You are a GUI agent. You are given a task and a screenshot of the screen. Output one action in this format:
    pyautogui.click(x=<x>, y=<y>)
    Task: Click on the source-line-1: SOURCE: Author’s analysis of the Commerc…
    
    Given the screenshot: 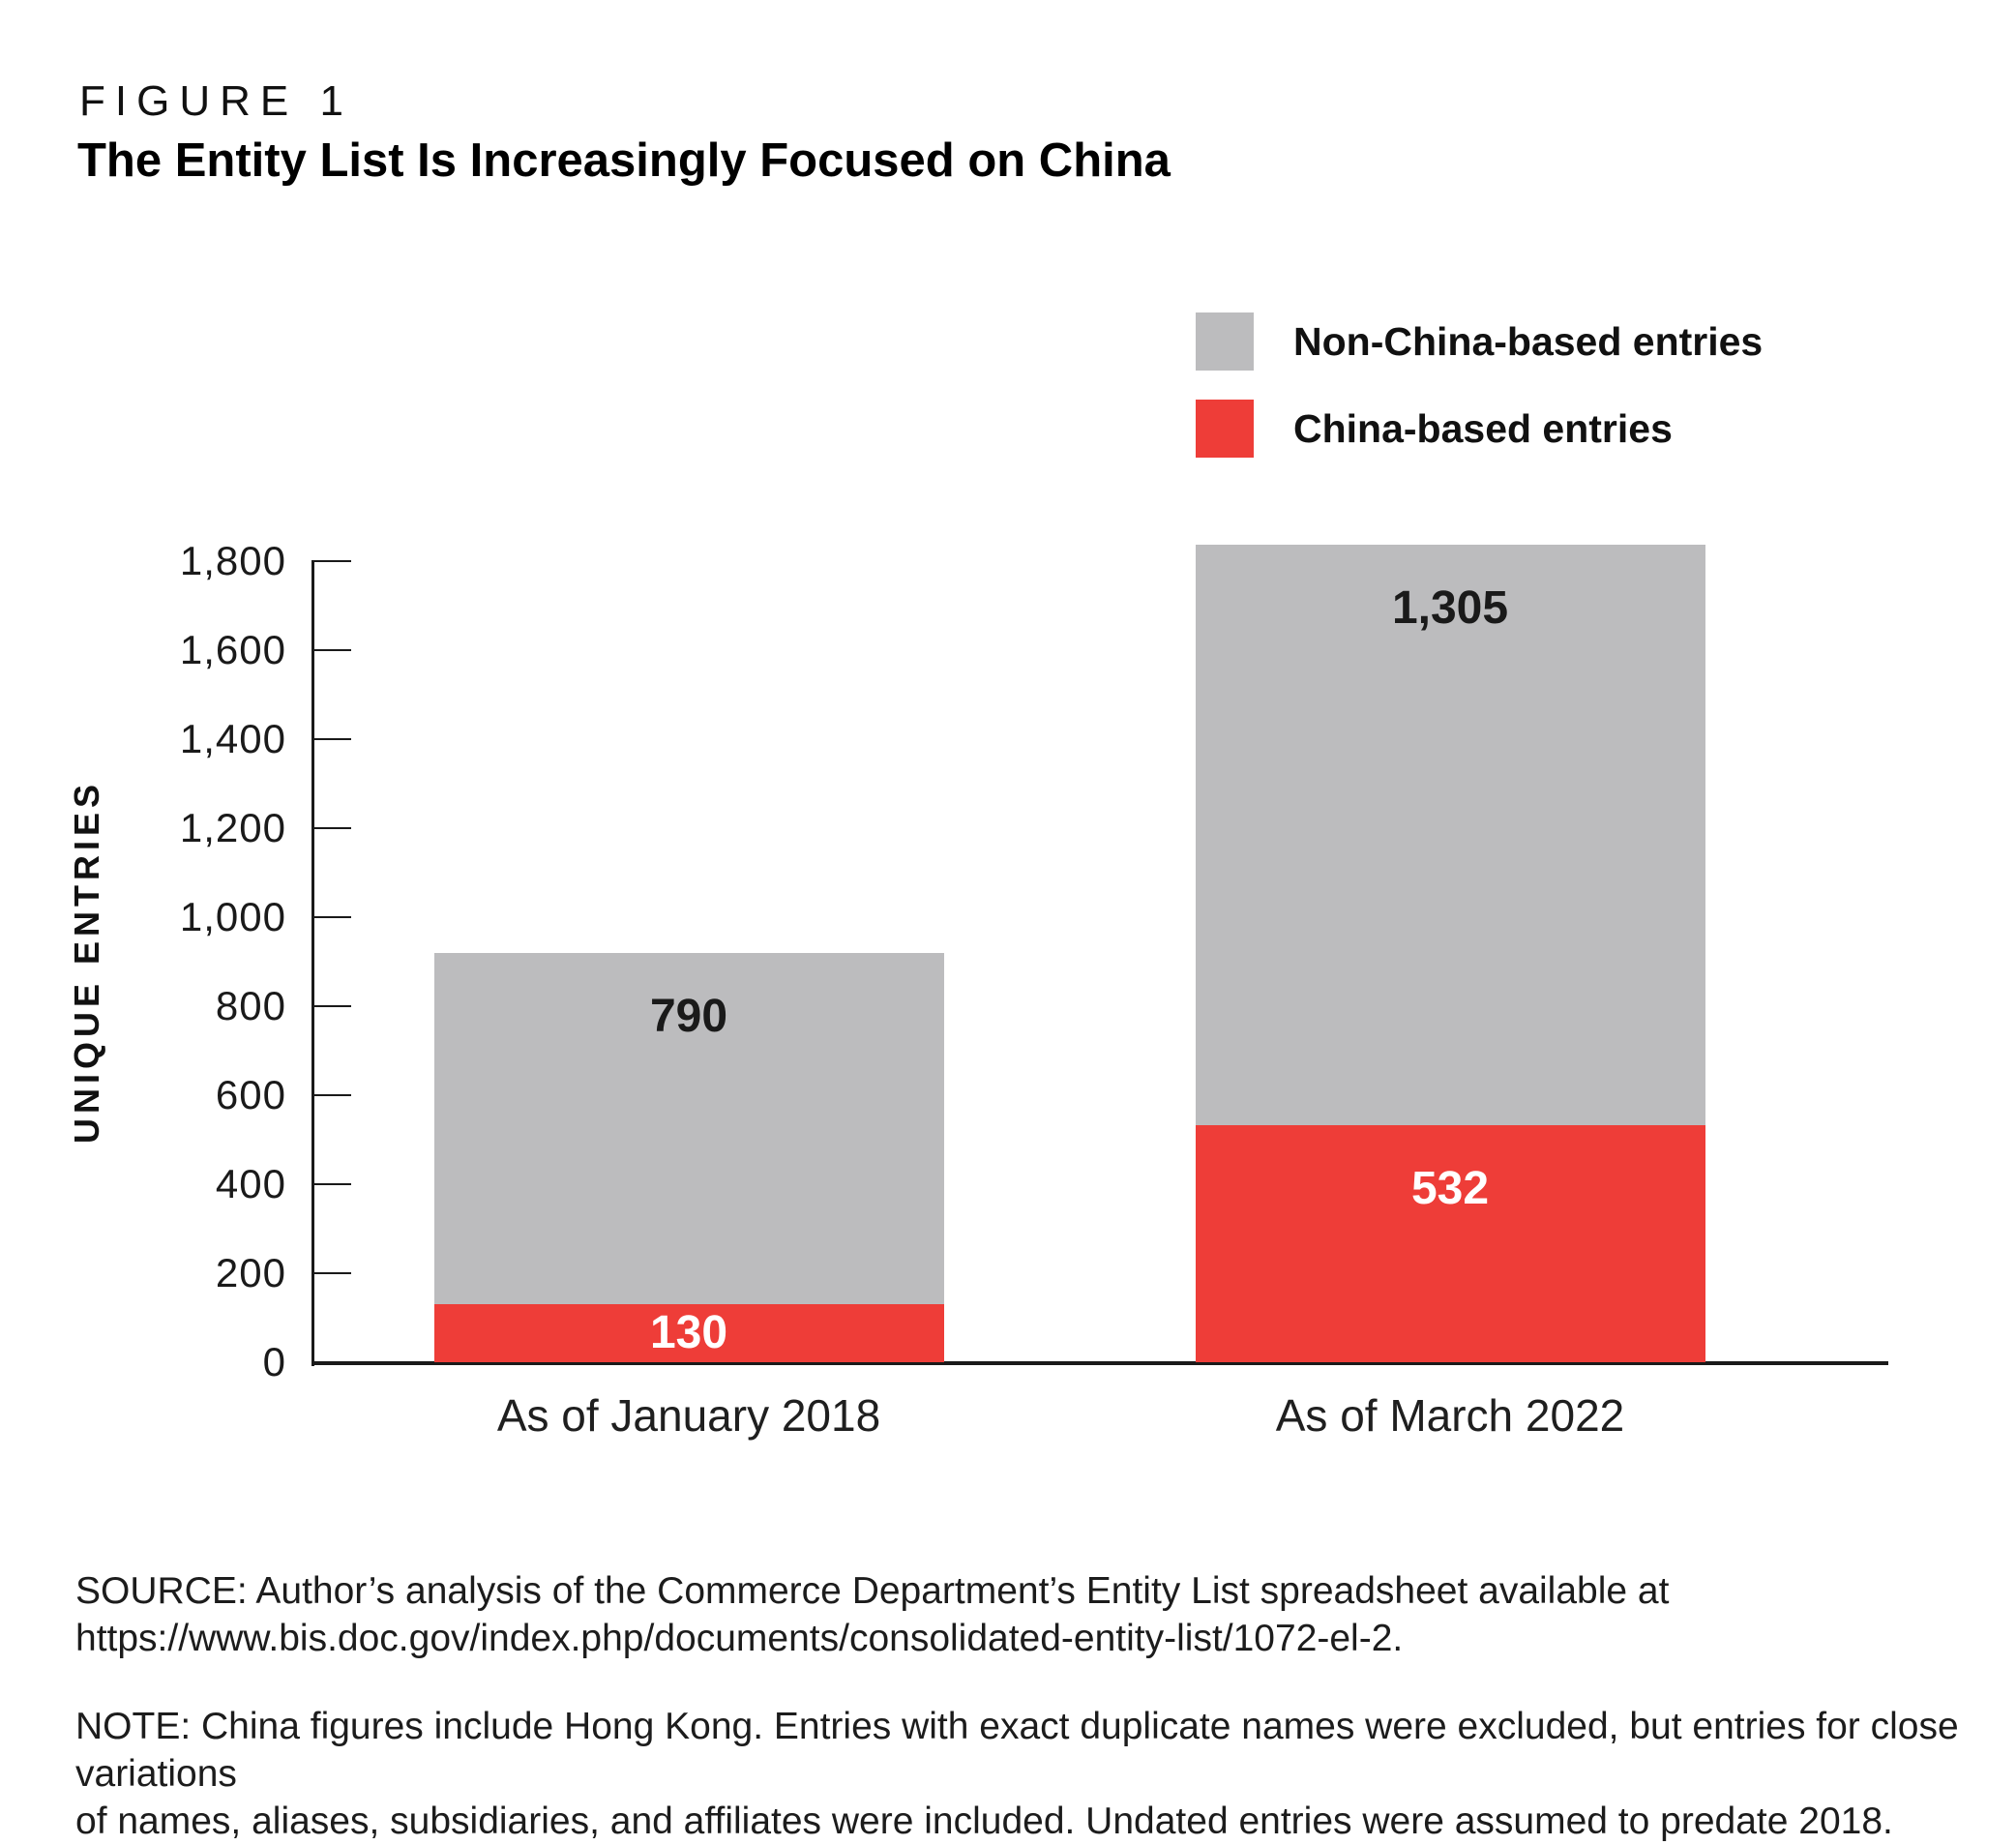 What is the action you would take?
    pyautogui.click(x=873, y=1591)
    